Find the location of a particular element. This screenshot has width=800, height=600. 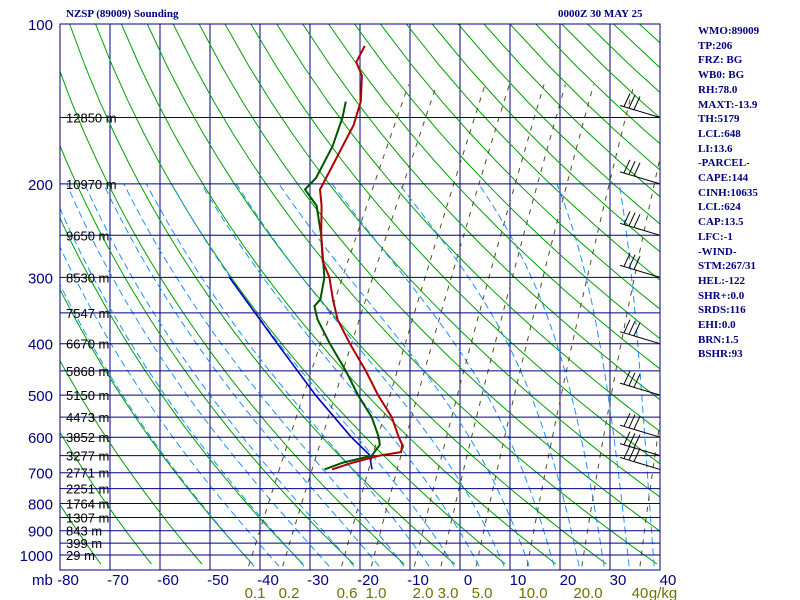

mixing-ratio-label: 40 is located at coordinates (640, 592).